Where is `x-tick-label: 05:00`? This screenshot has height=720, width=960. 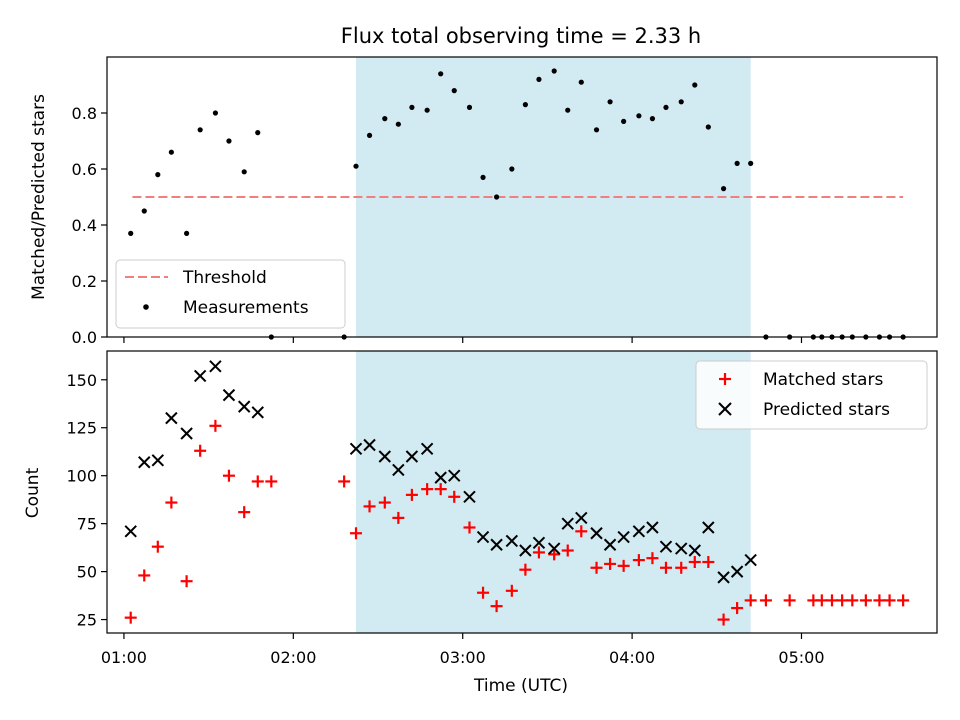
x-tick-label: 05:00 is located at coordinates (801, 657).